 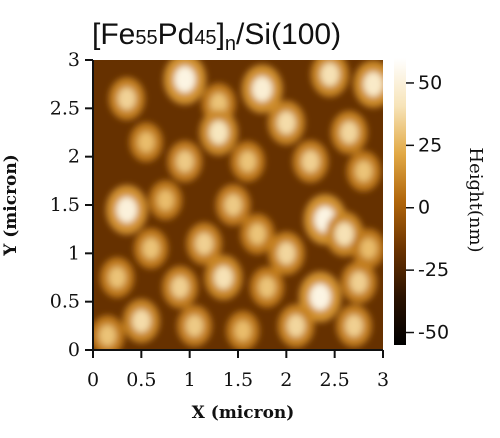 What do you see at coordinates (230, 44) in the screenshot?
I see `title-subscript: n` at bounding box center [230, 44].